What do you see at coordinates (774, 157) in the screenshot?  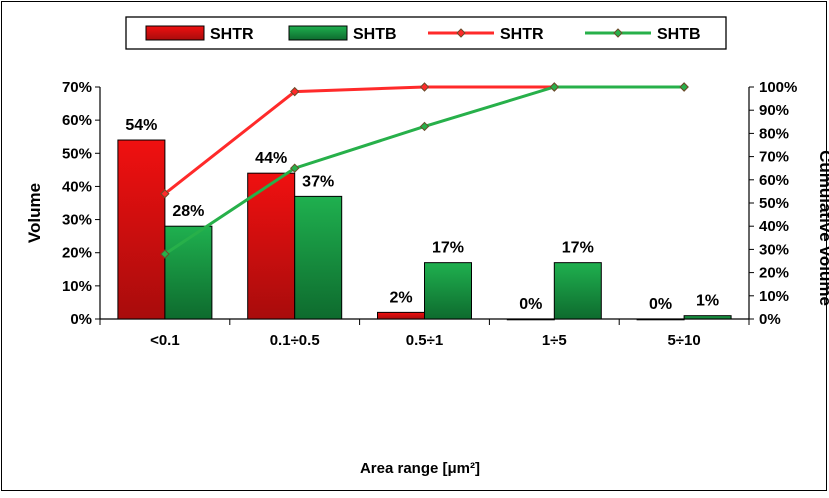 I see `right-tick-label: 70%` at bounding box center [774, 157].